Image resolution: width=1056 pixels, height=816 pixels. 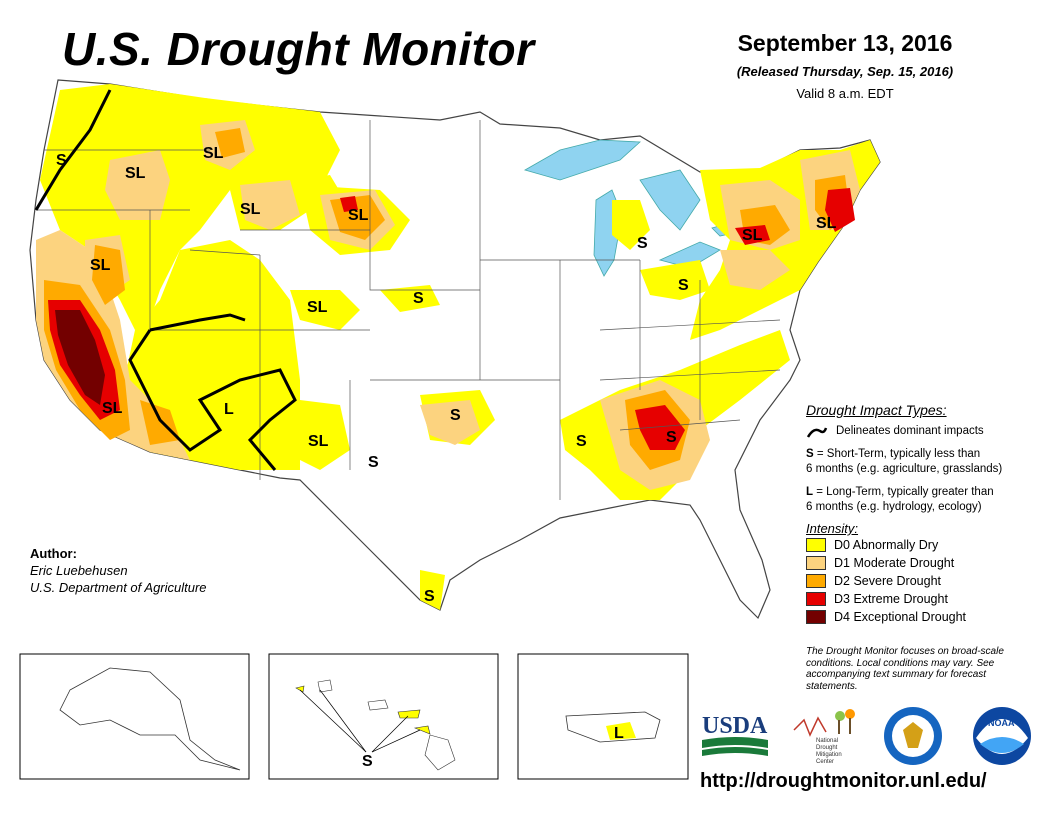 I want to click on map-title: U.S. Drought Monitor, so click(x=298, y=49).